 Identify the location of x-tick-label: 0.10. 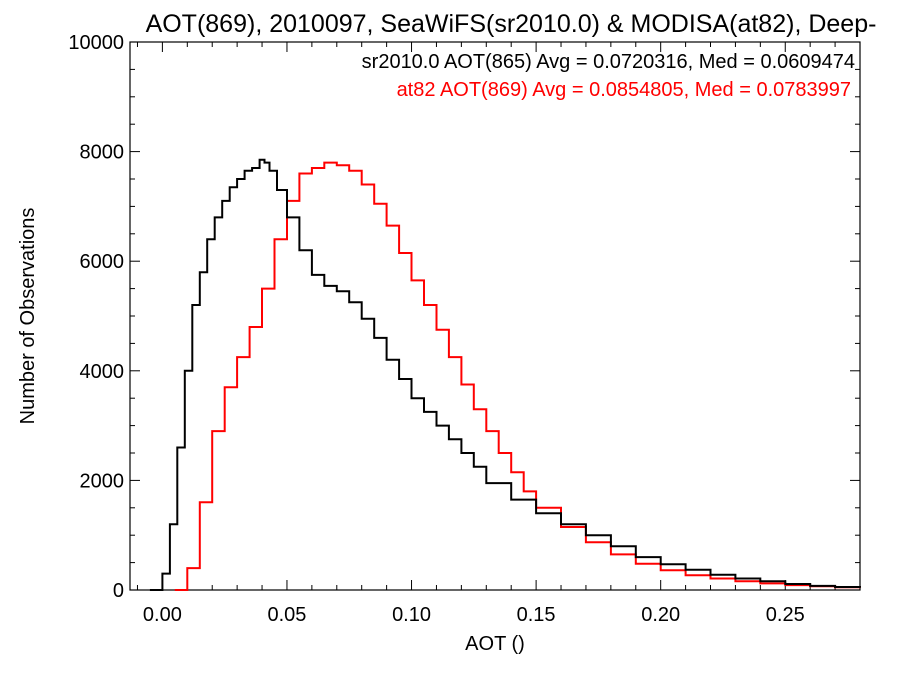
(411, 615).